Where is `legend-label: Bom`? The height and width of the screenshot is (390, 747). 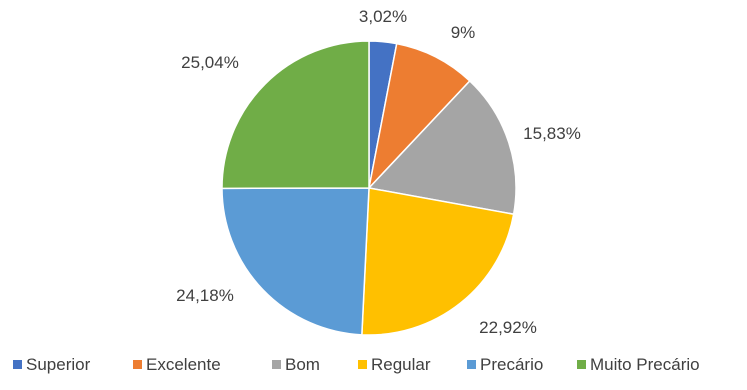
legend-label: Bom is located at coordinates (302, 364).